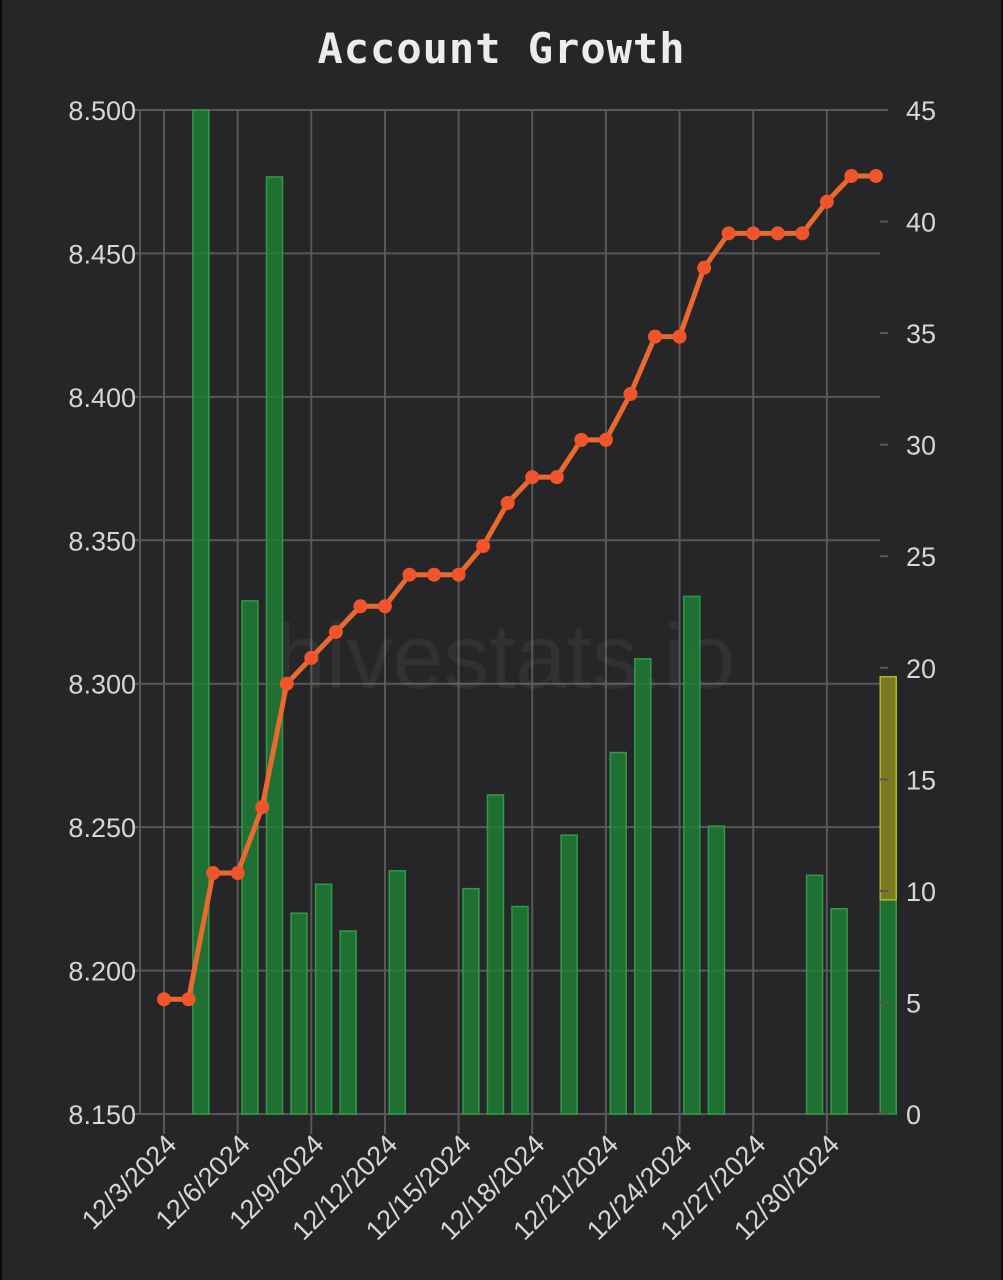 The image size is (1003, 1280). What do you see at coordinates (102, 685) in the screenshot?
I see `left-tick-label: 8.300` at bounding box center [102, 685].